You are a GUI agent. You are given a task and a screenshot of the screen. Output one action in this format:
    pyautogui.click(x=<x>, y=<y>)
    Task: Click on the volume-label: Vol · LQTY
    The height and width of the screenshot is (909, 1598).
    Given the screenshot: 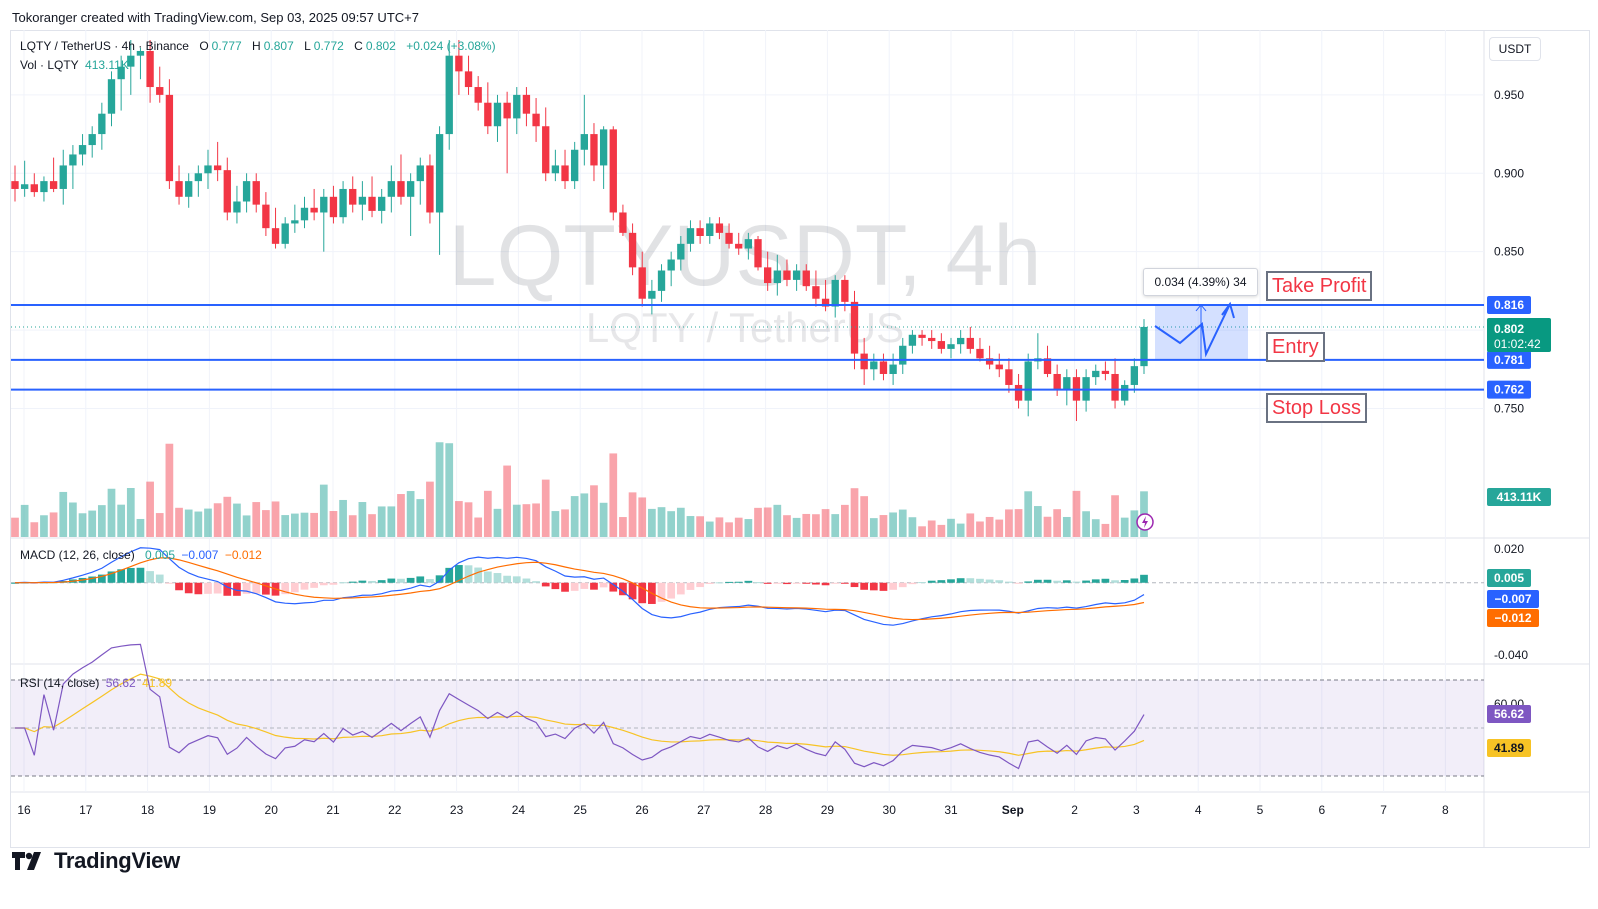 What is the action you would take?
    pyautogui.click(x=49, y=65)
    